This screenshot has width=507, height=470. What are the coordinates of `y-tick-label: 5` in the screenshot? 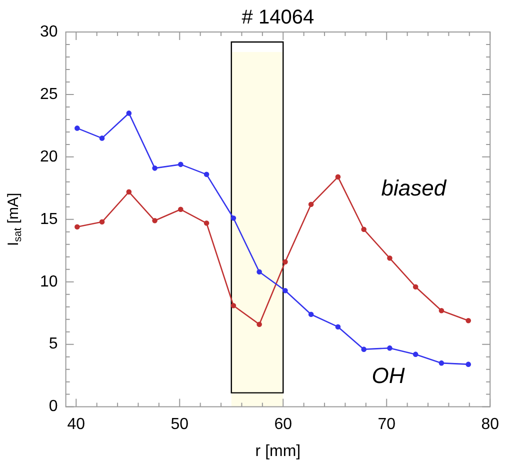 It's located at (53, 344).